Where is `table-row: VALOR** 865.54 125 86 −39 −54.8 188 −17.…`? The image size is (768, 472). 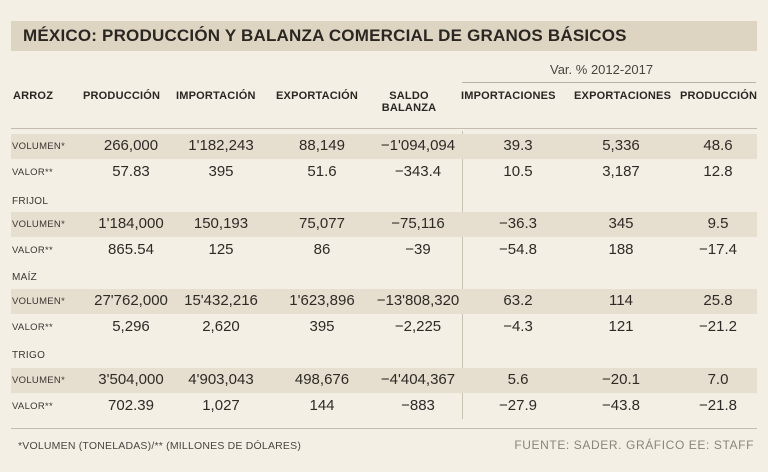 table-row: VALOR** 865.54 125 86 −39 −54.8 188 −17.… is located at coordinates (384, 250).